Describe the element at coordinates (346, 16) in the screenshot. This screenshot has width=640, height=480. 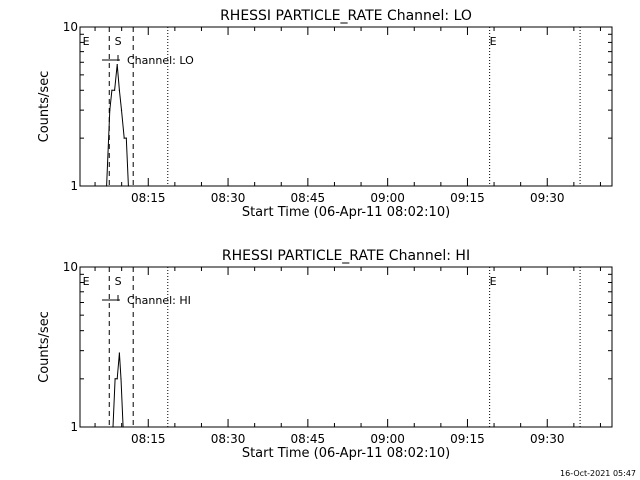
I see `chart-title: RHESSI PARTICLE_RATE Channel: LO` at that location.